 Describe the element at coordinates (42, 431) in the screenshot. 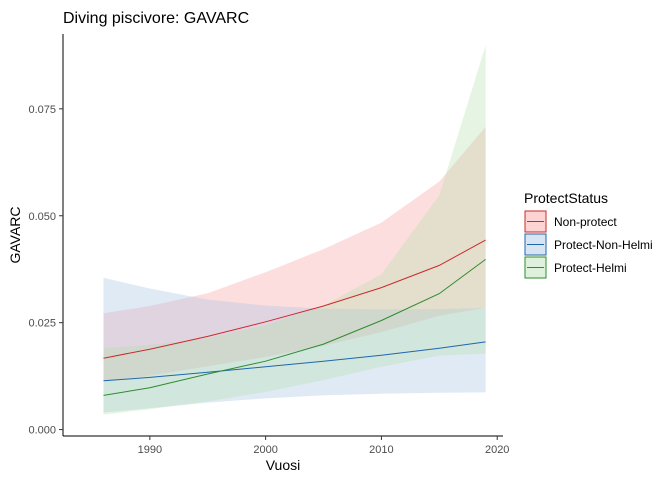

I see `y-tick-label: 0.000` at that location.